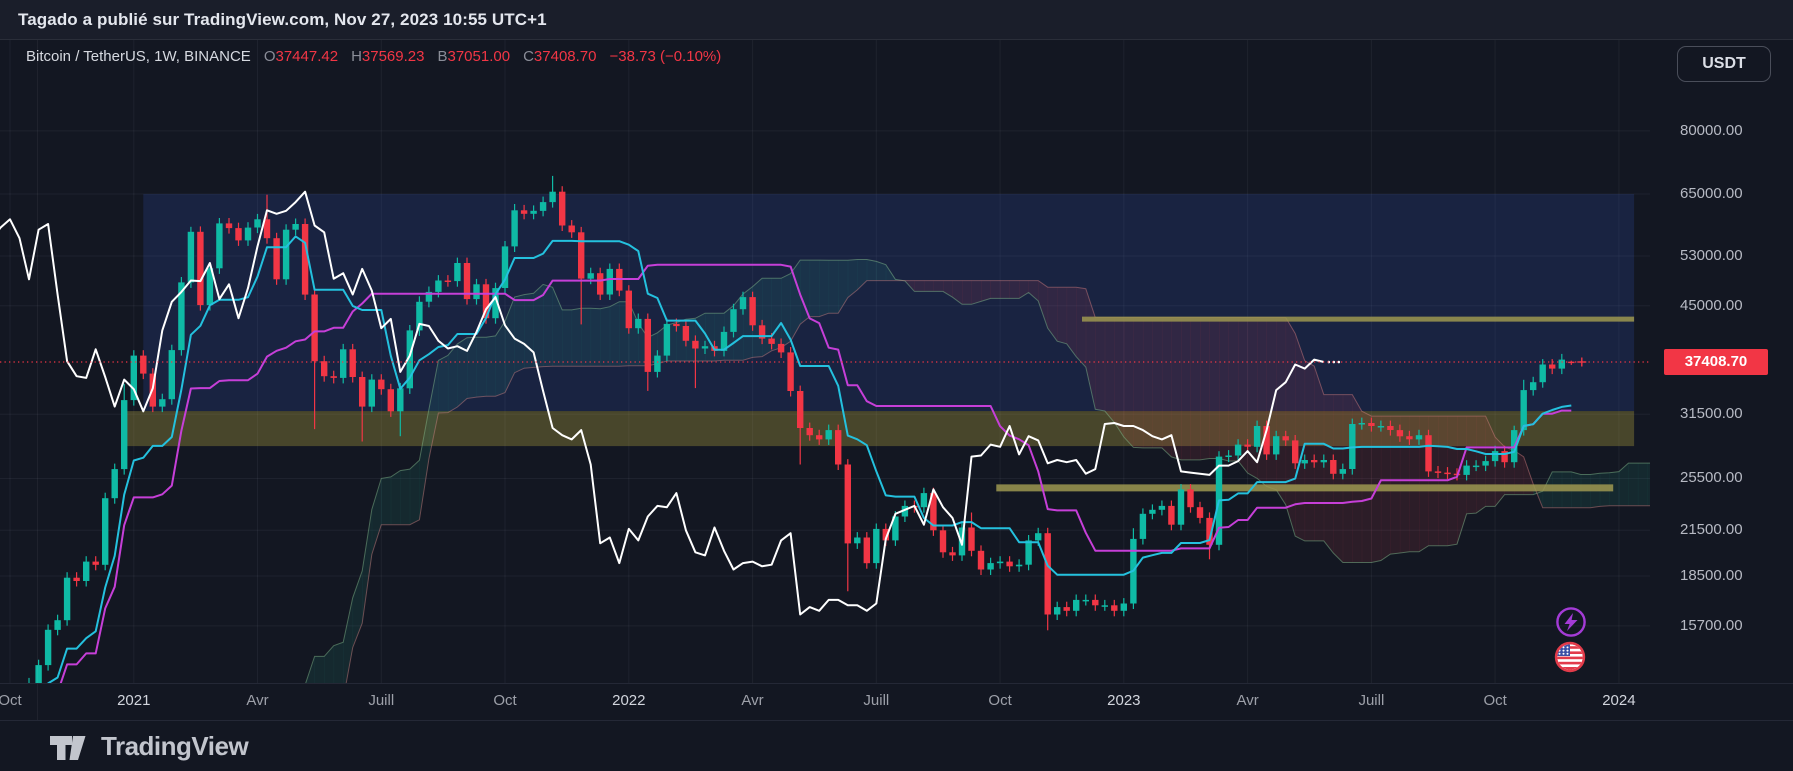  Describe the element at coordinates (1582, 362) in the screenshot. I see `last-price-marker` at that location.